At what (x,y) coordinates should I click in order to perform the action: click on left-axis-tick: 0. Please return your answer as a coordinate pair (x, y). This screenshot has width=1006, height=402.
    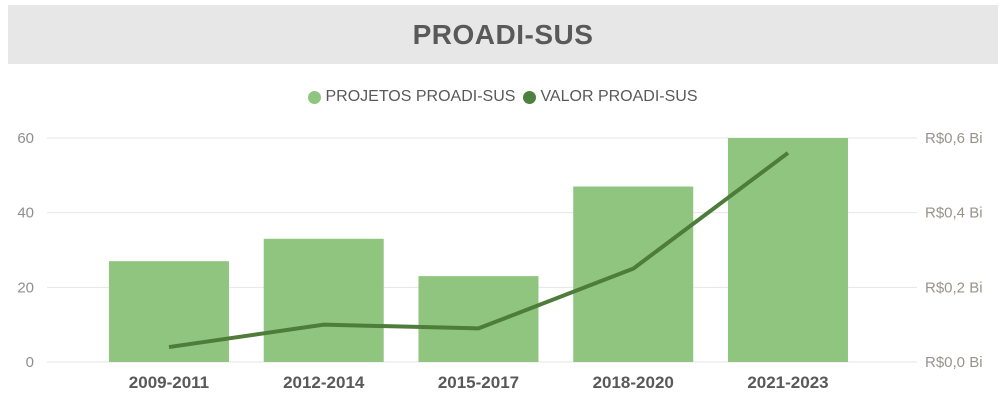
    Looking at the image, I should click on (30, 362).